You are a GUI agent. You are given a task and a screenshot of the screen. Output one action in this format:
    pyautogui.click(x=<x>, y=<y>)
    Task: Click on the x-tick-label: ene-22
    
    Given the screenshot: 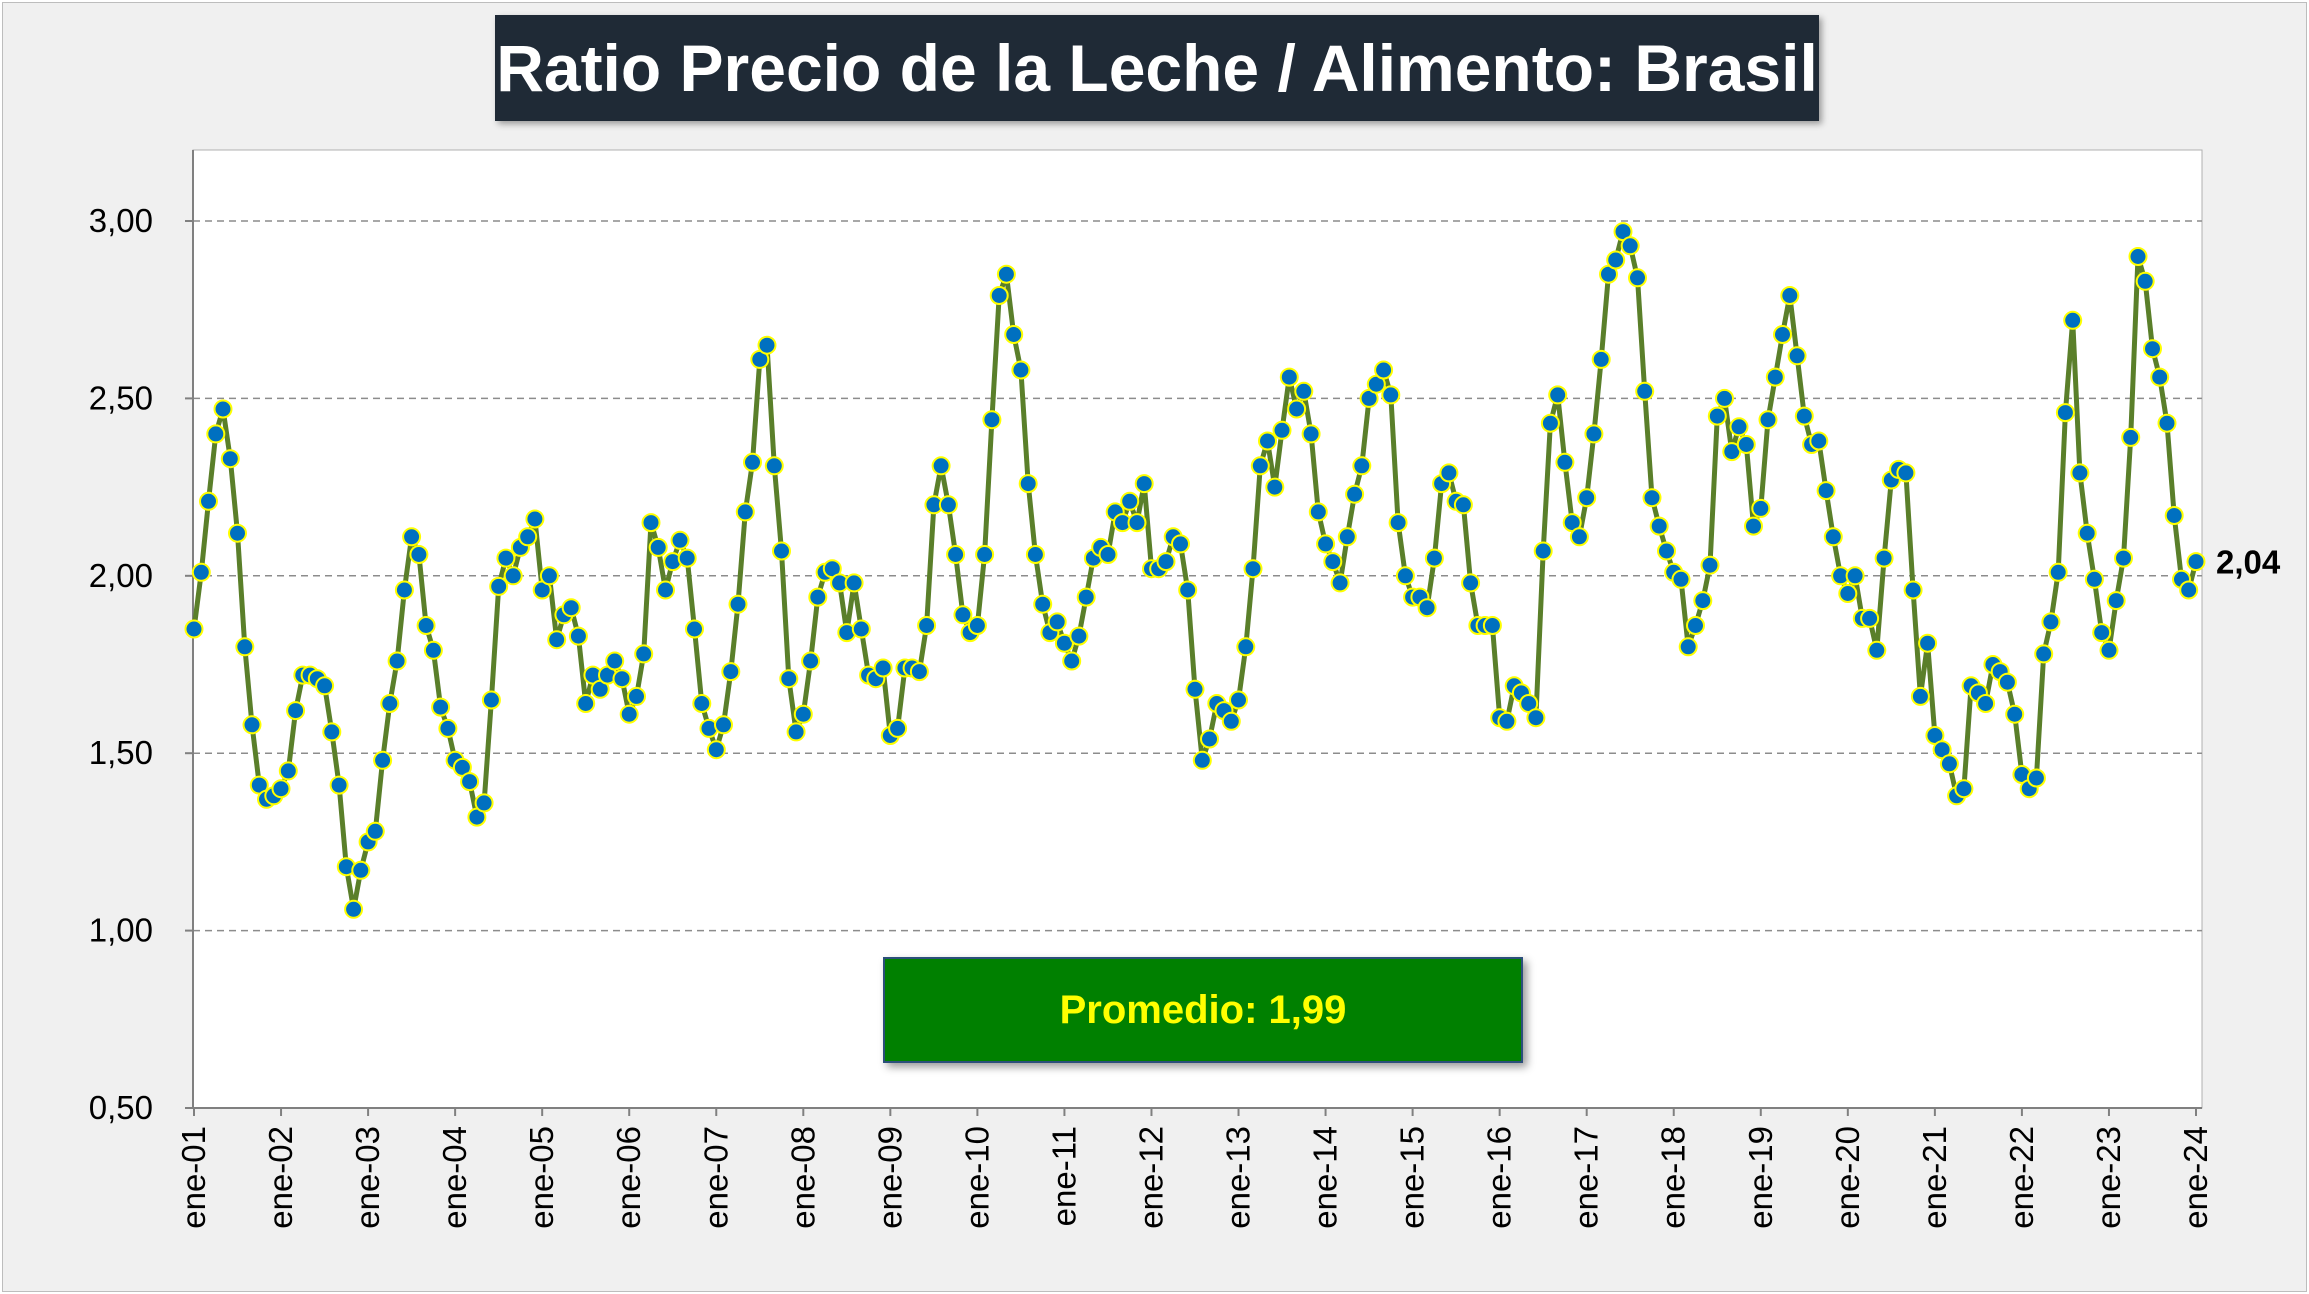 What is the action you would take?
    pyautogui.click(x=2021, y=1177)
    